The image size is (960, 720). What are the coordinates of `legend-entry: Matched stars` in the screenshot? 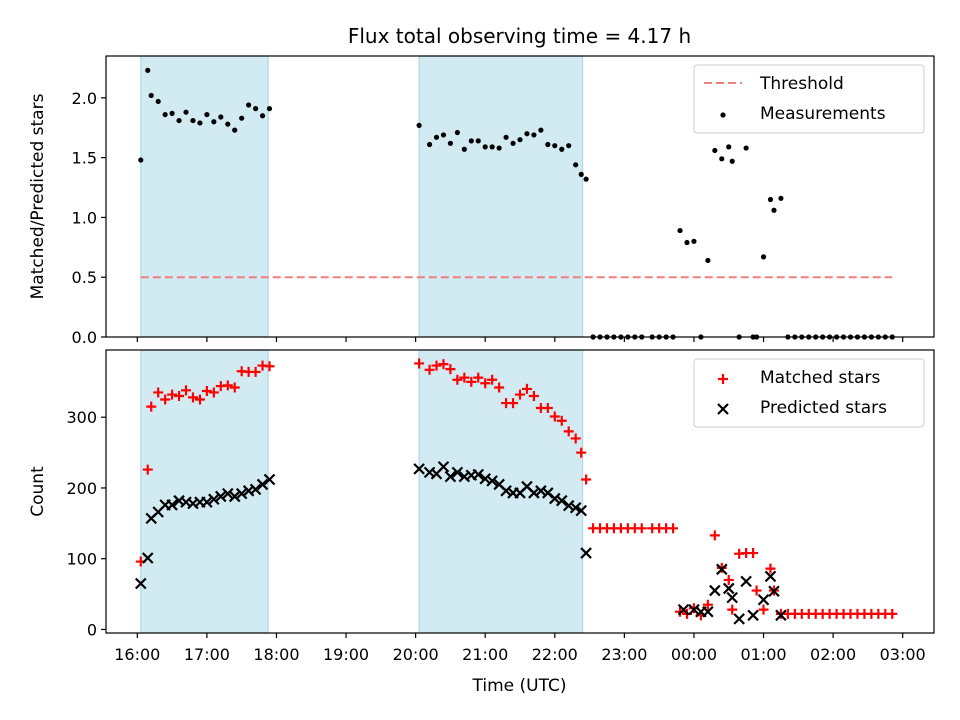 It's located at (799, 378).